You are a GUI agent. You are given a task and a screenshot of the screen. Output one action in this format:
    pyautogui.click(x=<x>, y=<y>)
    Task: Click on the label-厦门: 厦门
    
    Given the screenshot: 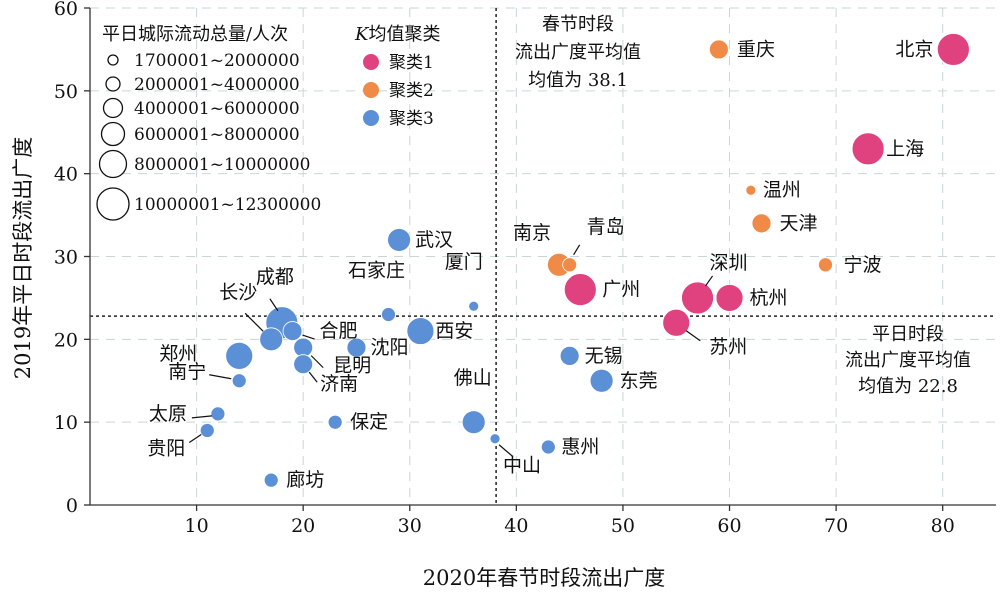 What is the action you would take?
    pyautogui.click(x=464, y=262)
    